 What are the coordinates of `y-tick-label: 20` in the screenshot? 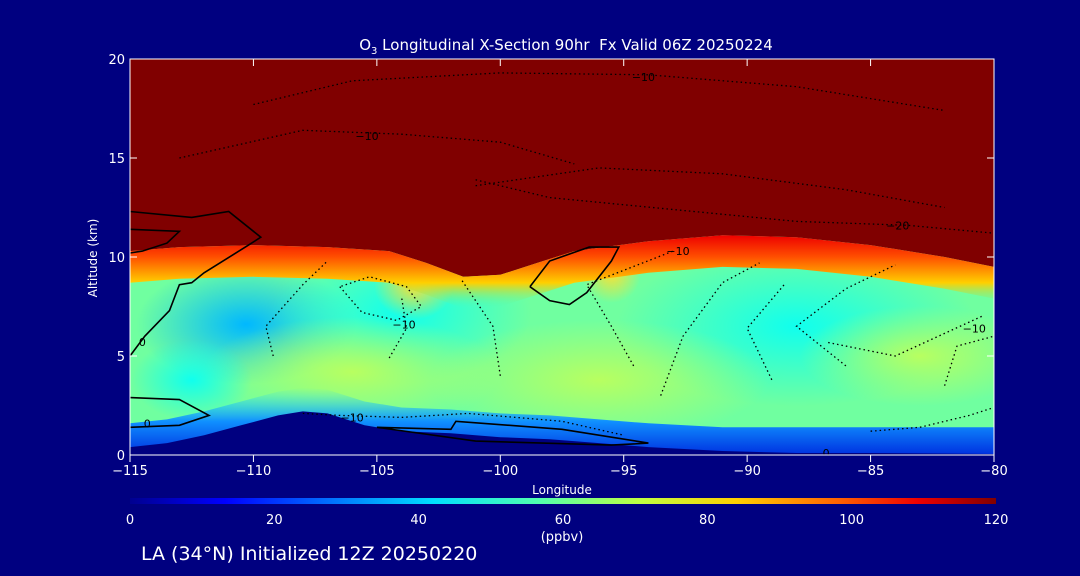 It's located at (116, 60).